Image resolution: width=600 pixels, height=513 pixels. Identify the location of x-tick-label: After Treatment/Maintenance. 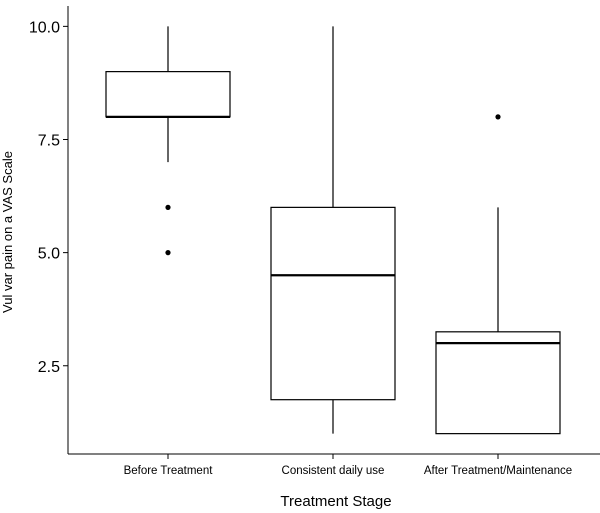
(498, 471).